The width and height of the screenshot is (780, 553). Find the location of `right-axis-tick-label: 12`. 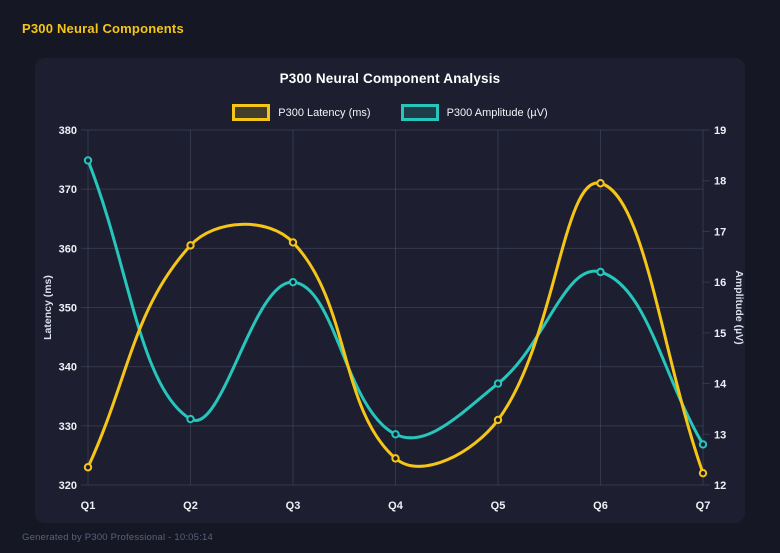

right-axis-tick-label: 12 is located at coordinates (720, 486).